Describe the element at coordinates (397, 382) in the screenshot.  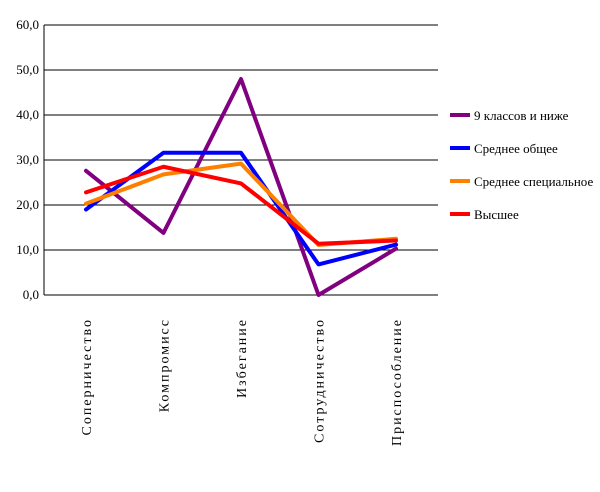
I see `x-tick-label: Приспособление` at that location.